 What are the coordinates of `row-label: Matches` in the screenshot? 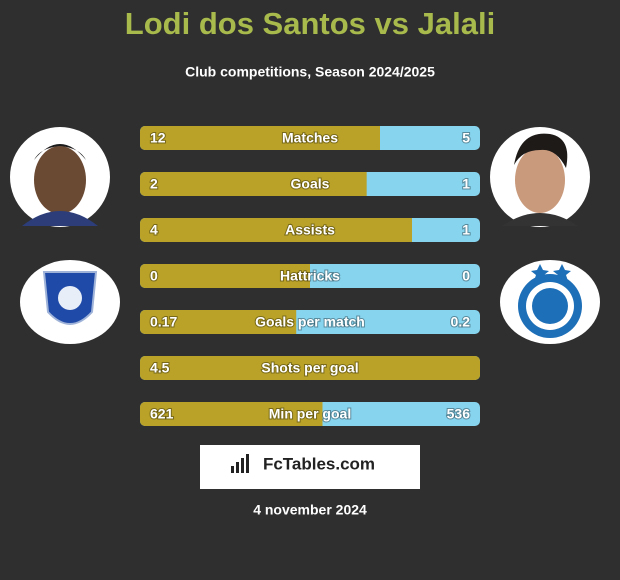 It's located at (310, 138).